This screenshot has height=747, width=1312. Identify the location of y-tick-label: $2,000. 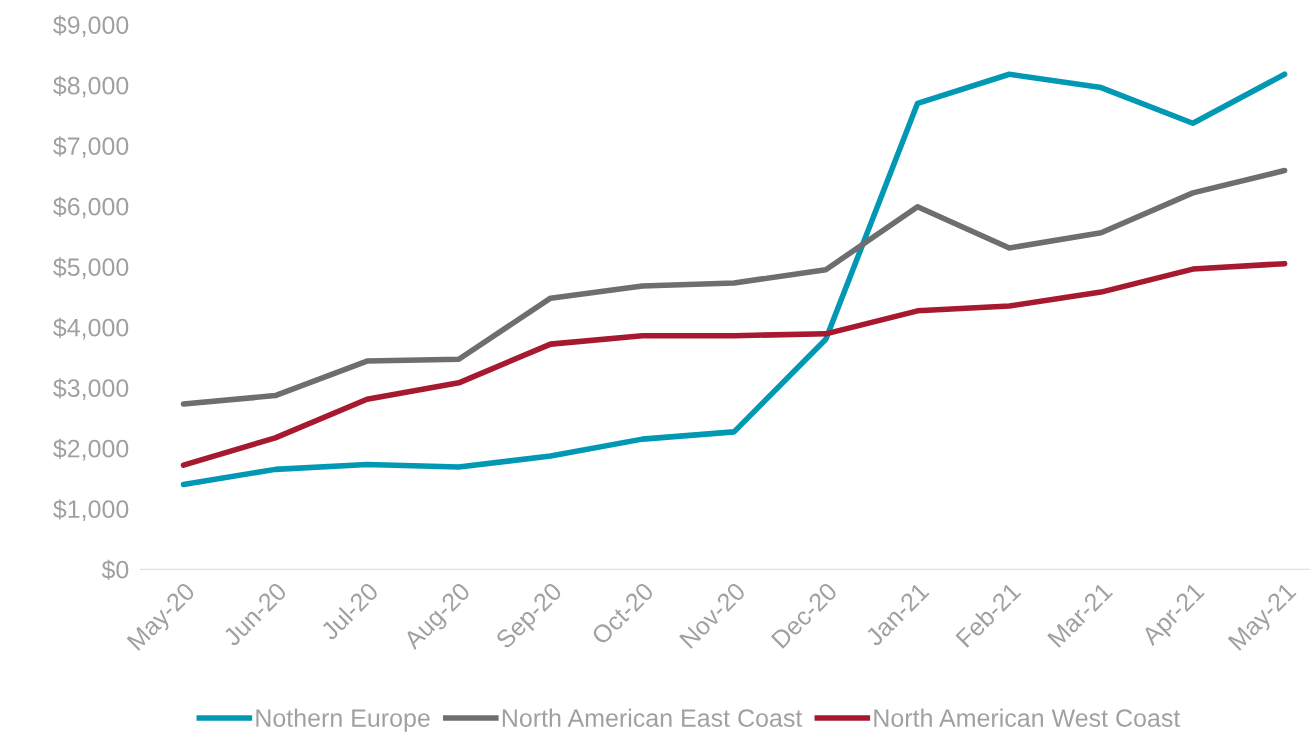
(91, 449).